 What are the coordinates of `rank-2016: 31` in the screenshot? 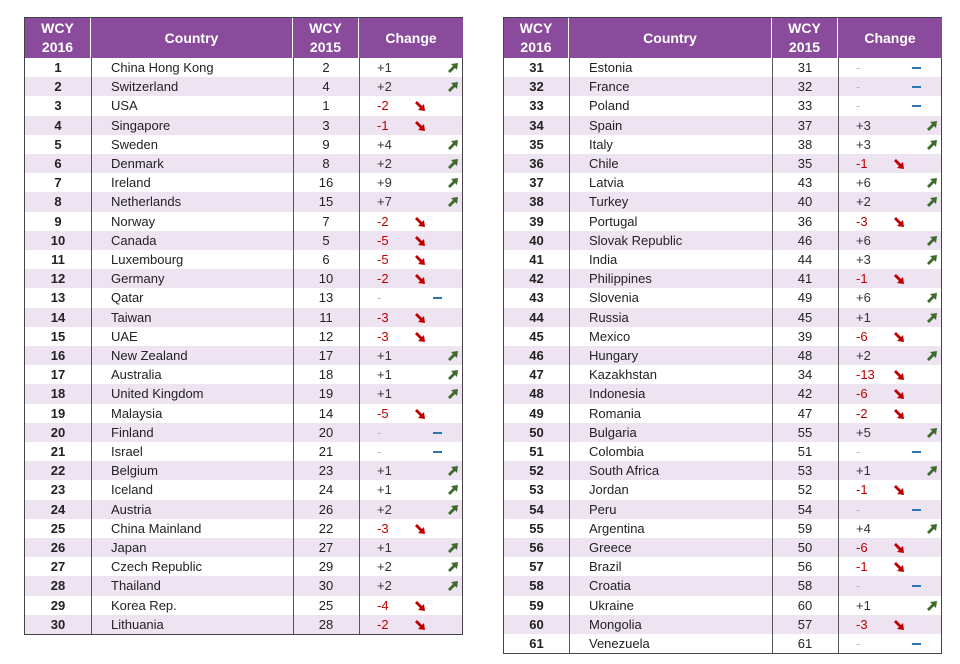 It's located at (536, 67).